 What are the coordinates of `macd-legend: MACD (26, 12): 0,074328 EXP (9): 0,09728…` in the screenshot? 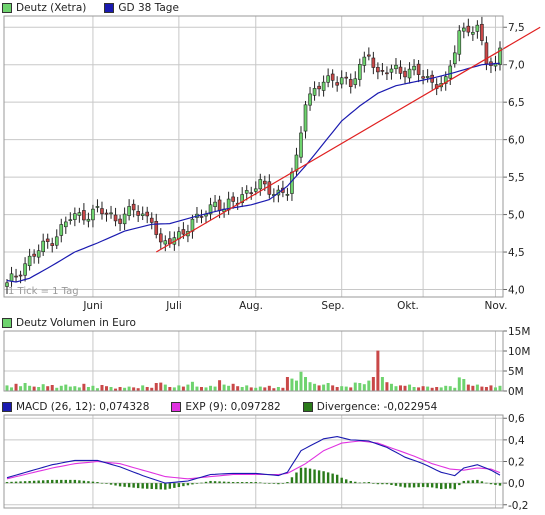 It's located at (219, 407).